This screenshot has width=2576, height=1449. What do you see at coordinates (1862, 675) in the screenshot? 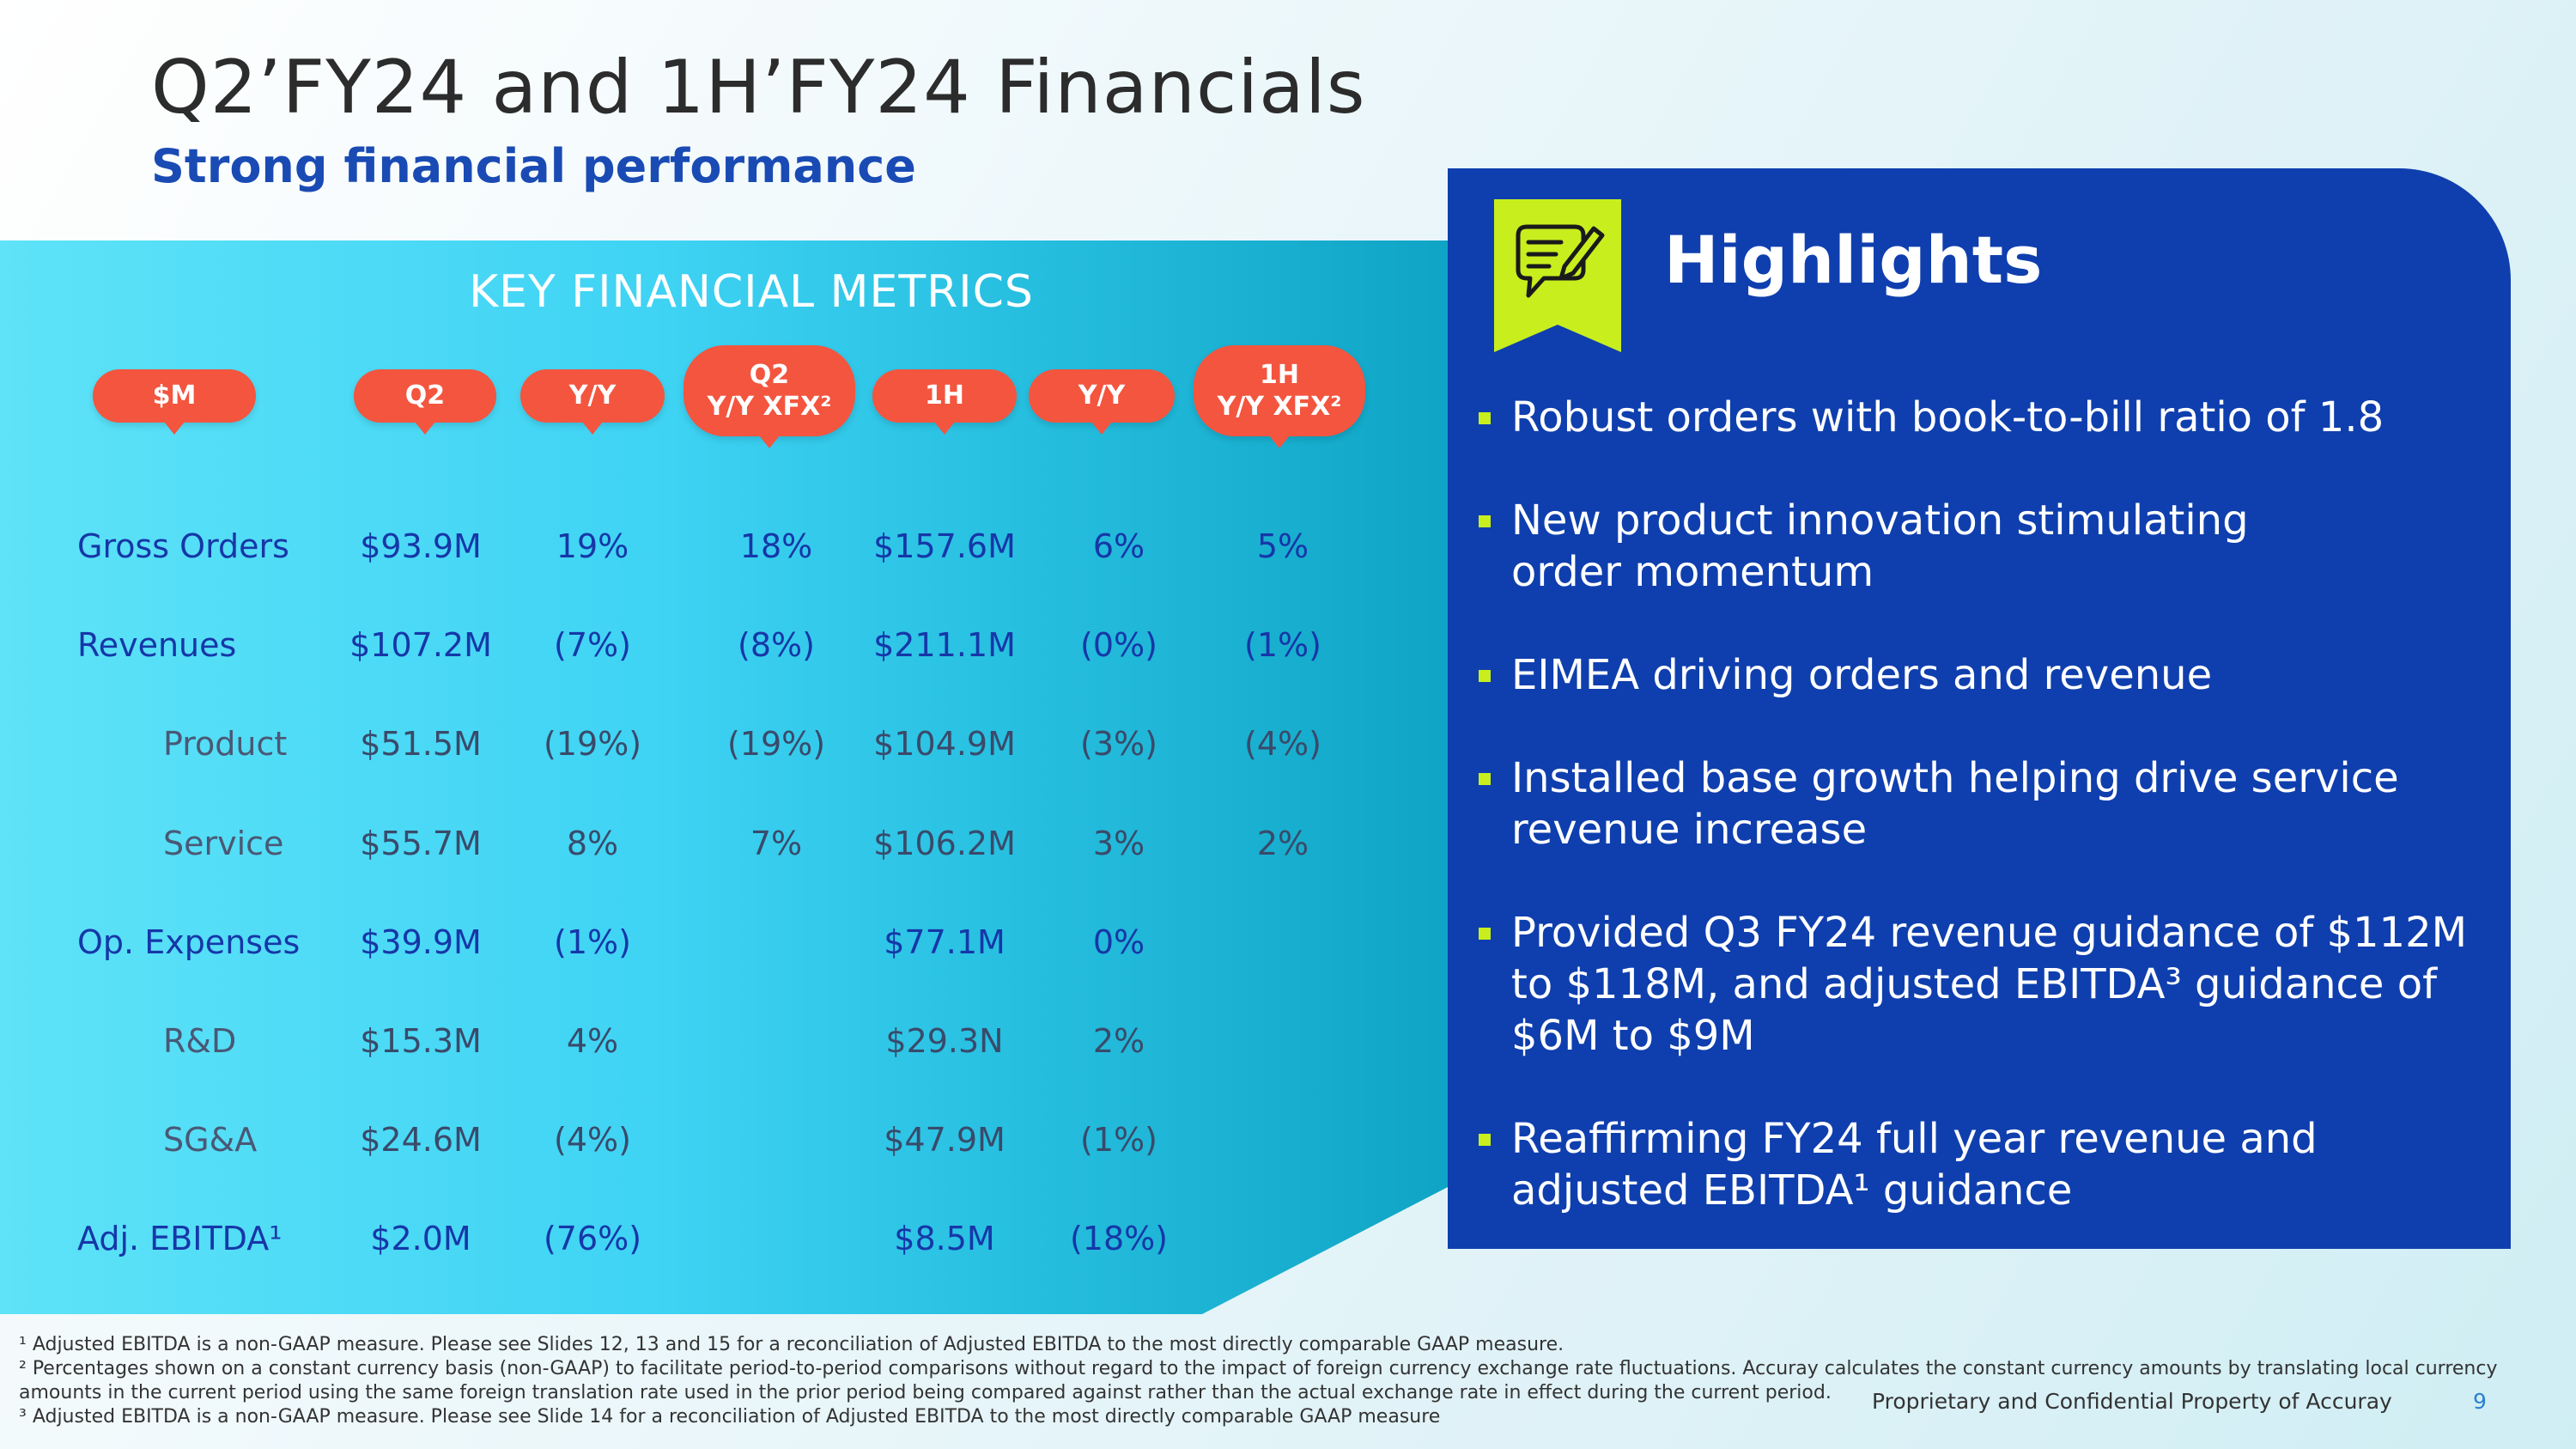
I see `highlight-line: EIMEA driving orders and revenue` at bounding box center [1862, 675].